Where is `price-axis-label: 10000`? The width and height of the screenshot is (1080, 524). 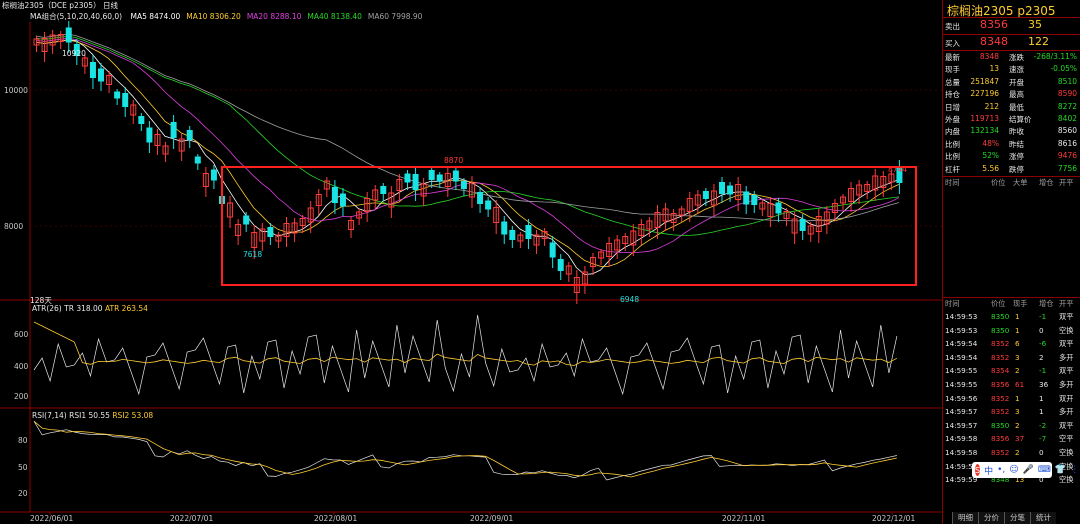
price-axis-label: 10000 is located at coordinates (16, 90).